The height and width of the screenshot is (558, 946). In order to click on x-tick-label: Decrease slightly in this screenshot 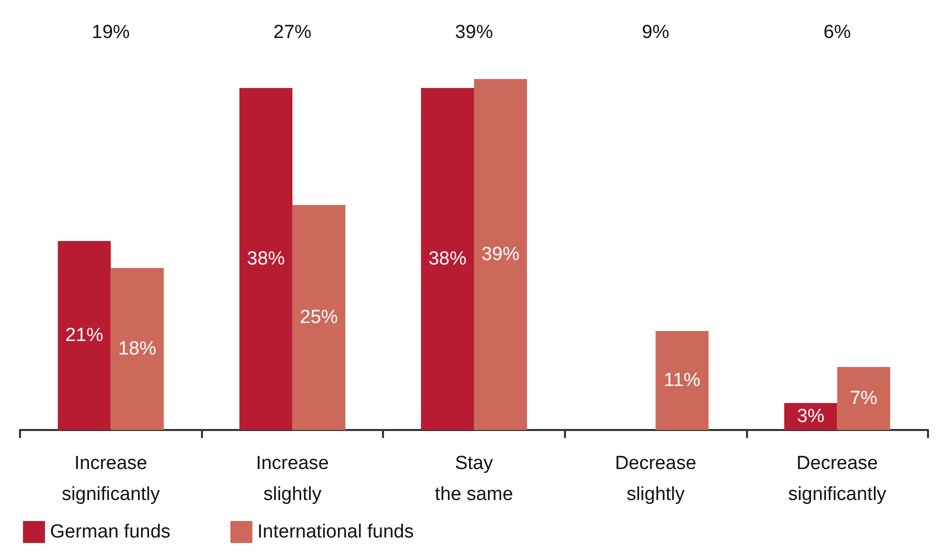, I will do `click(655, 479)`.